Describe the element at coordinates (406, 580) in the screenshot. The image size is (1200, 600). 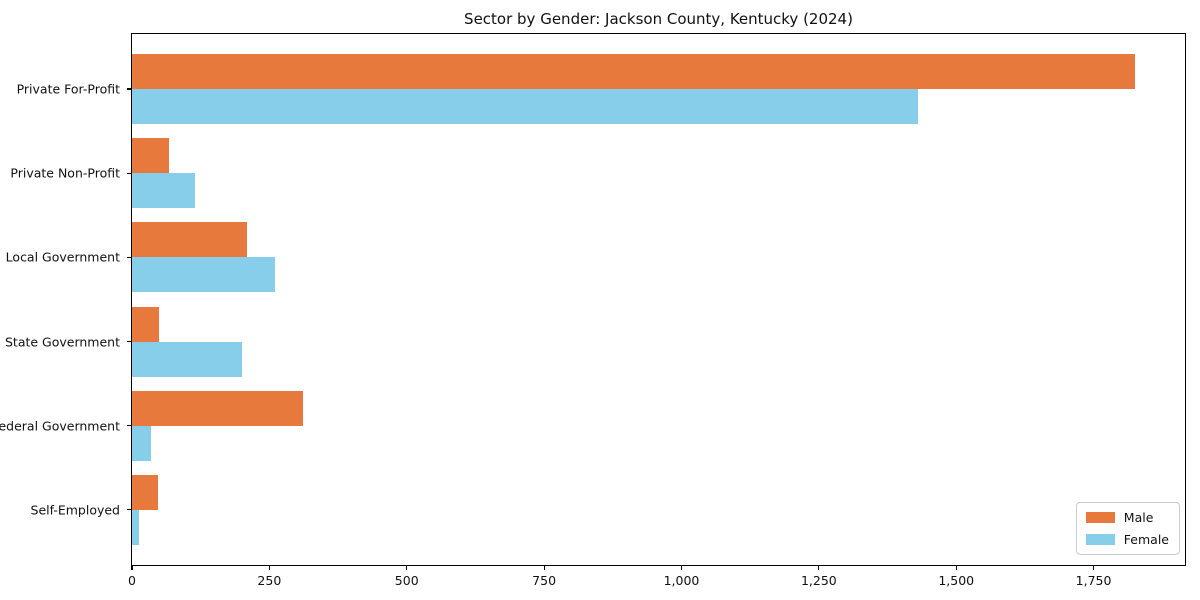
I see `x-tick-label: 500` at that location.